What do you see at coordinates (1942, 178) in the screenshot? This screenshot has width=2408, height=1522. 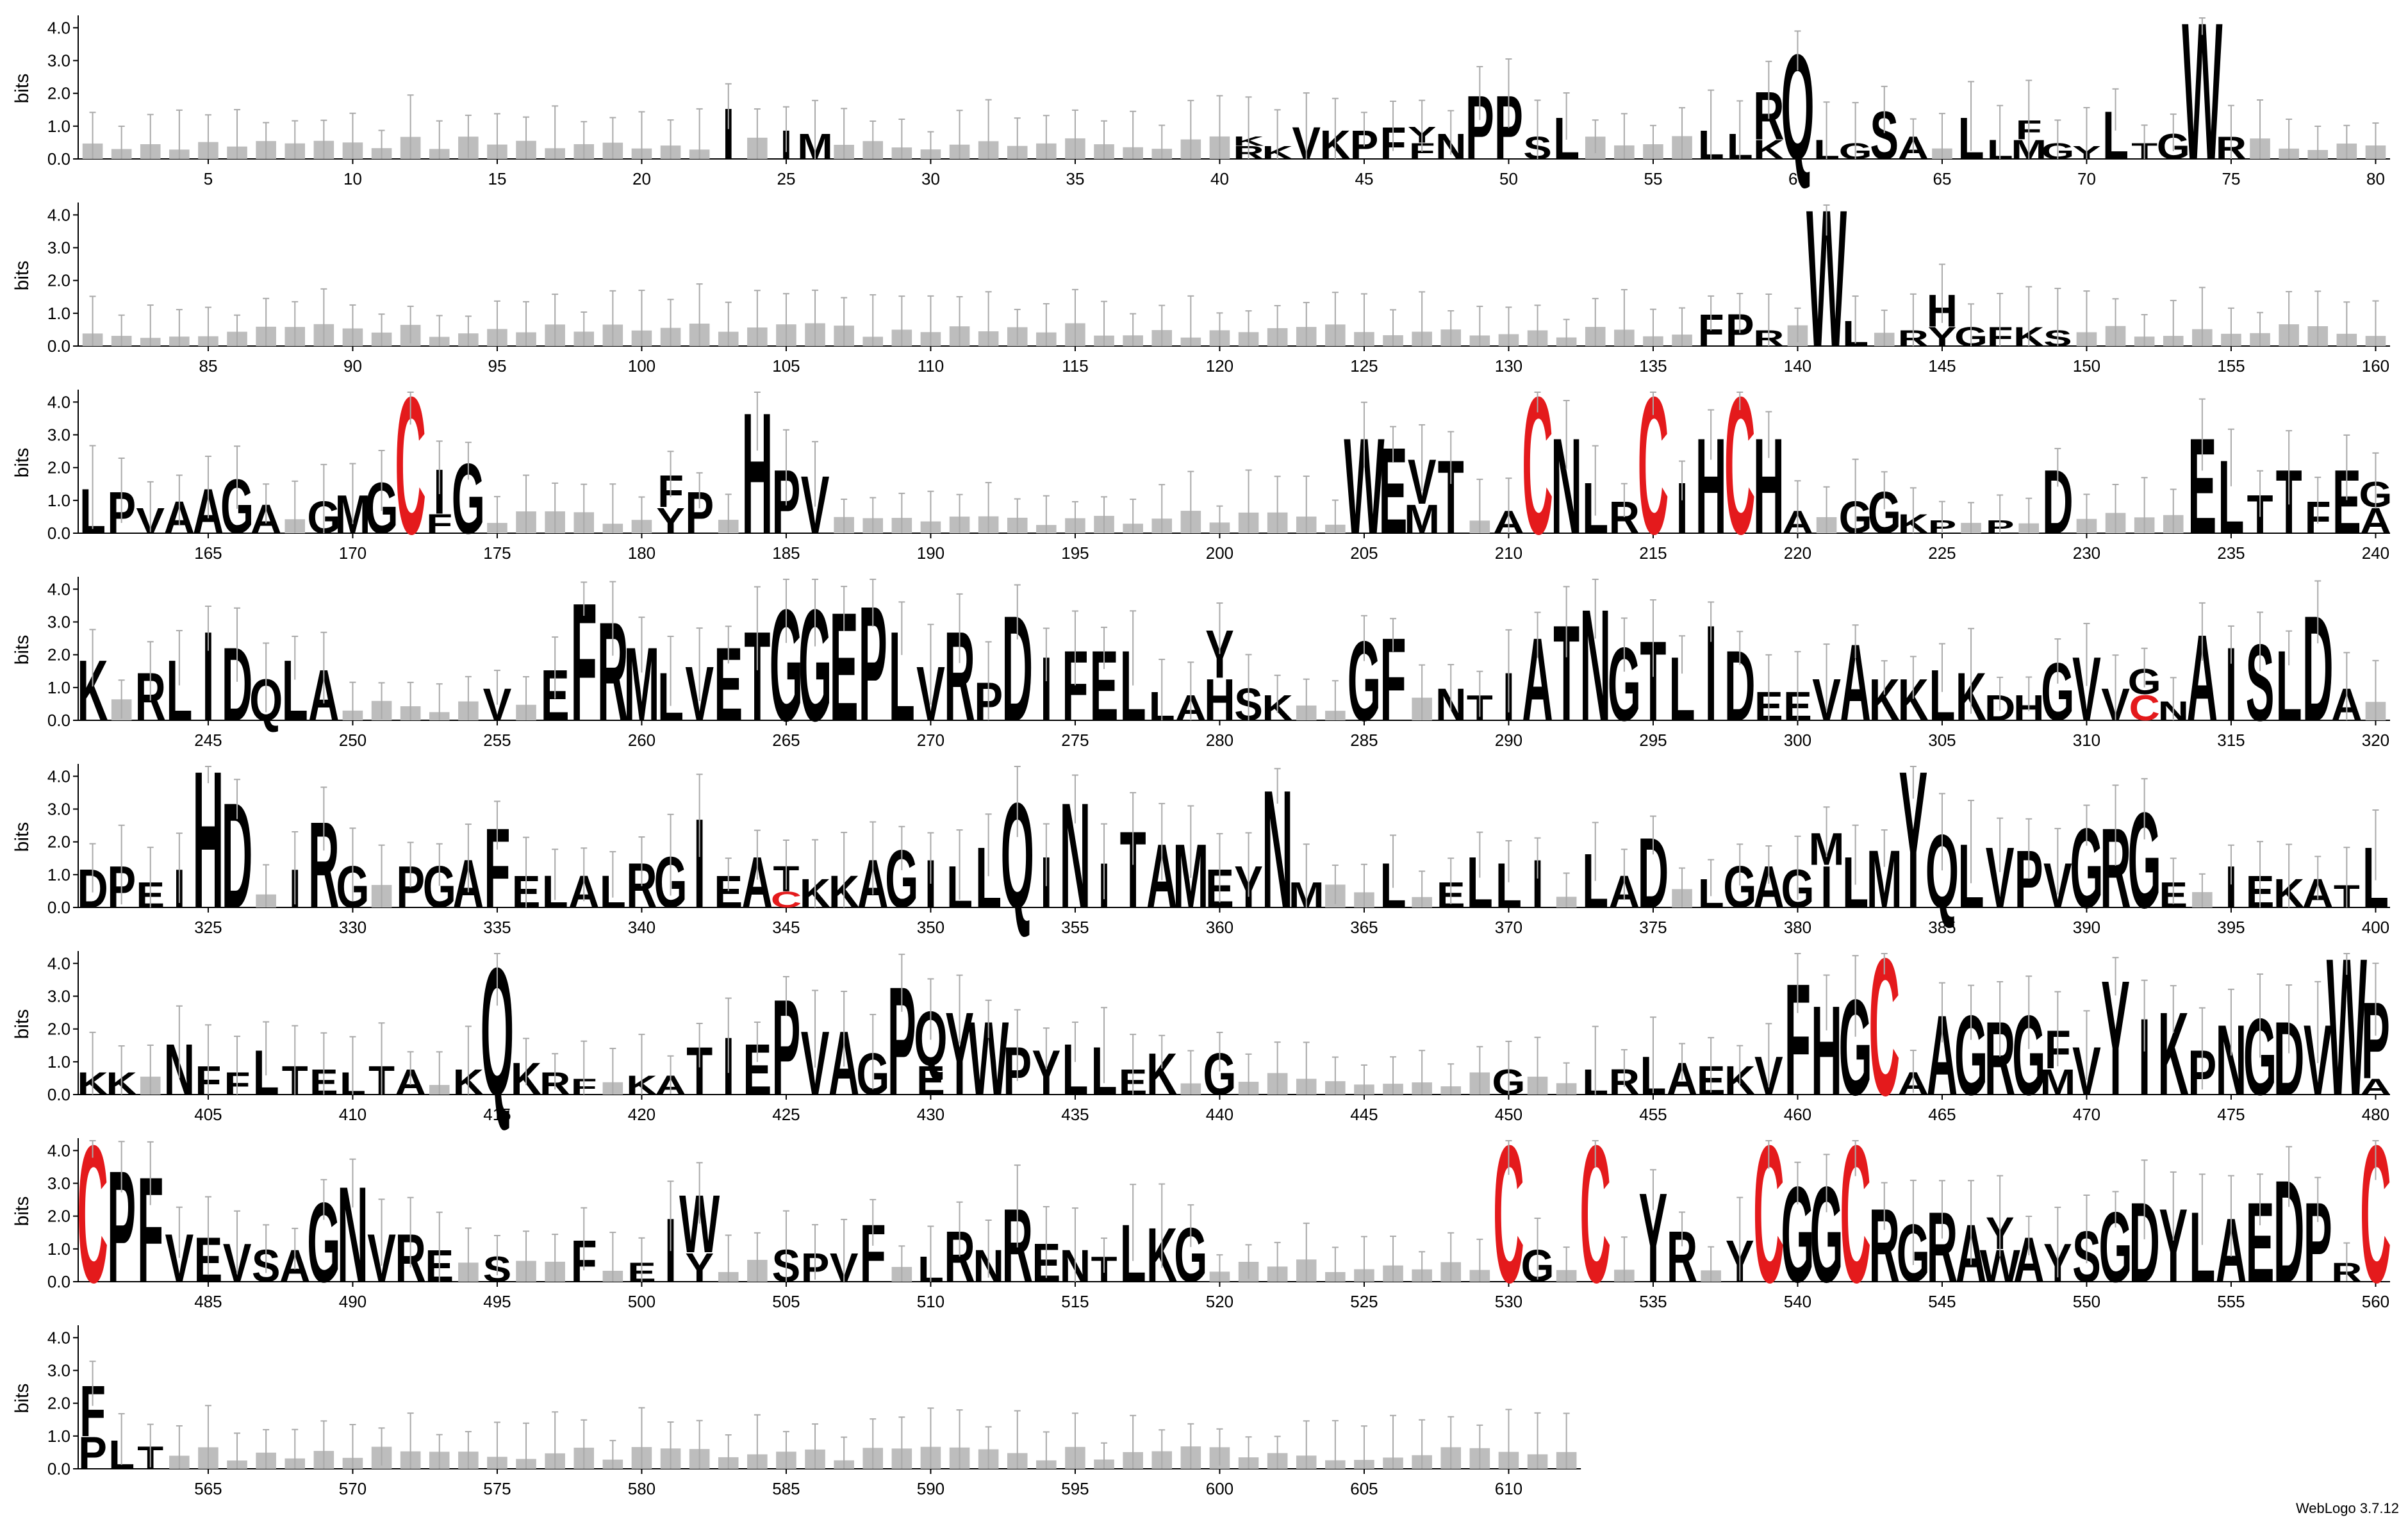 I see `x-tick-label: 65` at bounding box center [1942, 178].